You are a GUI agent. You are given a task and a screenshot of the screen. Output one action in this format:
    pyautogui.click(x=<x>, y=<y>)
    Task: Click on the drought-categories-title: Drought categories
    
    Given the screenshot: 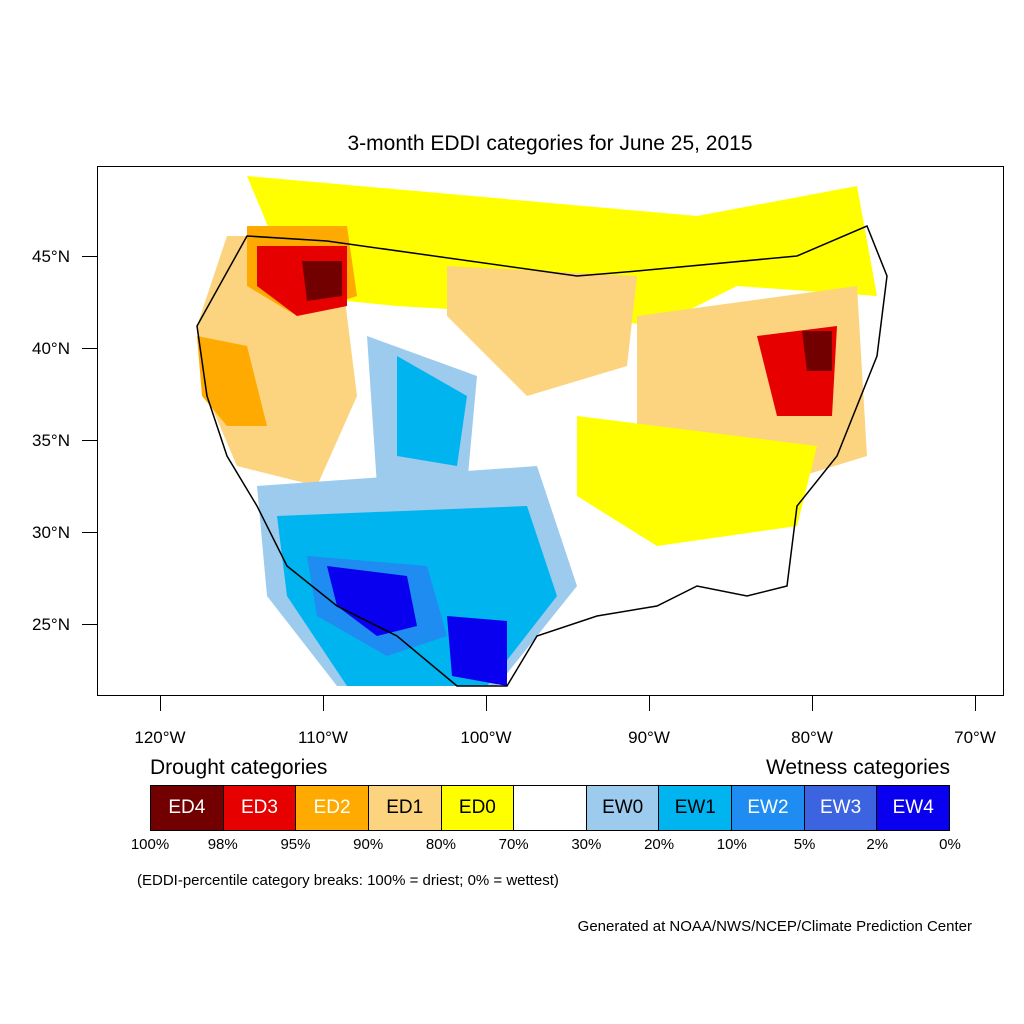 What is the action you would take?
    pyautogui.click(x=239, y=767)
    